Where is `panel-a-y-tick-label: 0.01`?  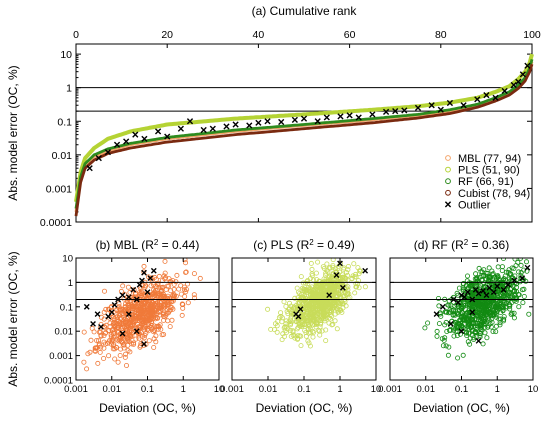
panel-a-y-tick-label: 0.01 is located at coordinates (62, 156).